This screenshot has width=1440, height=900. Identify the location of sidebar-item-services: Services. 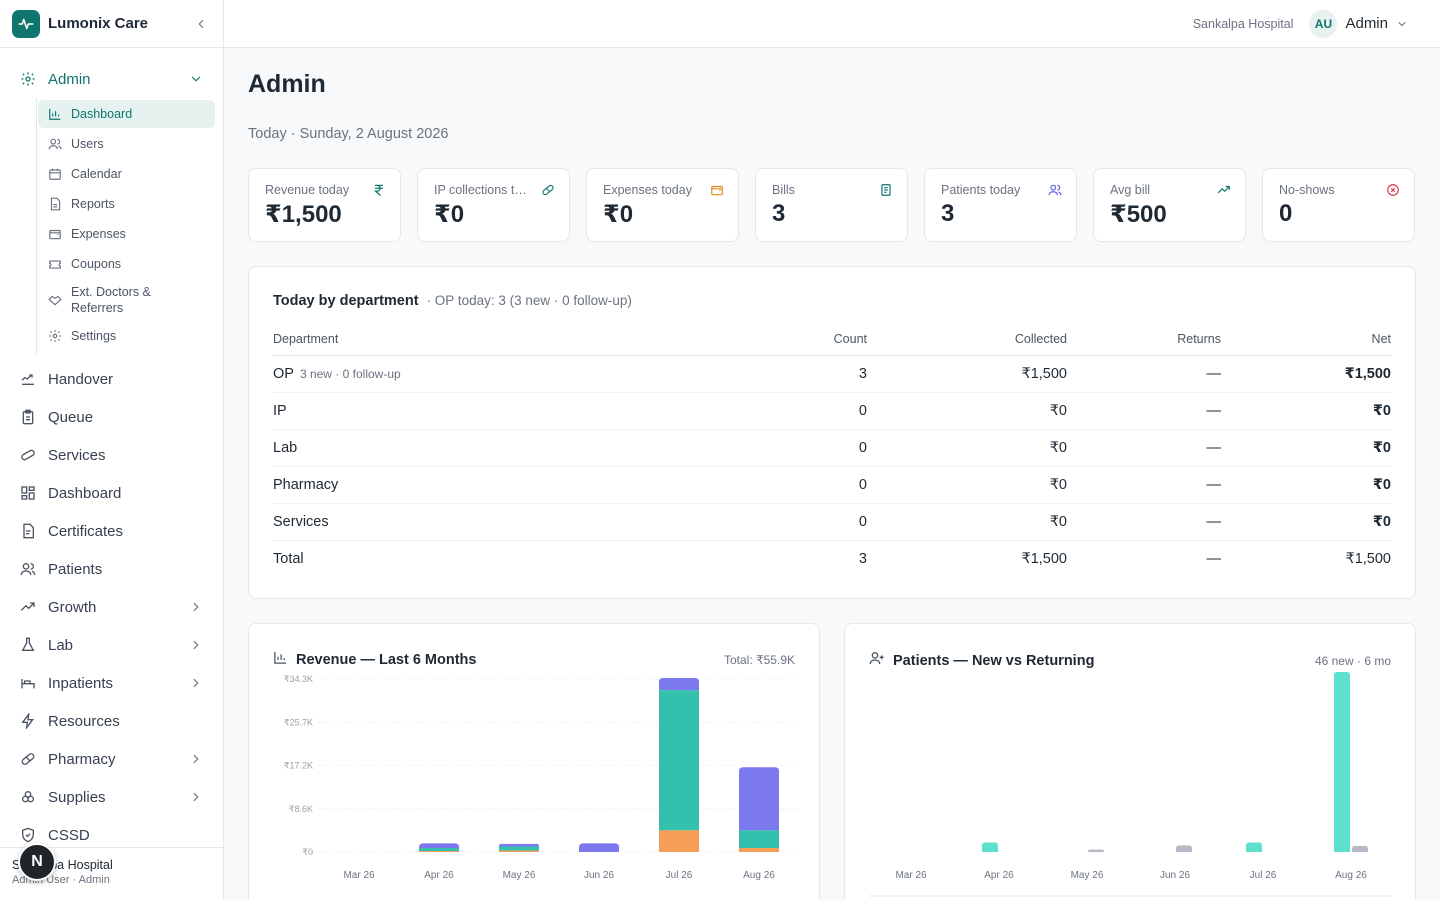
(111, 455).